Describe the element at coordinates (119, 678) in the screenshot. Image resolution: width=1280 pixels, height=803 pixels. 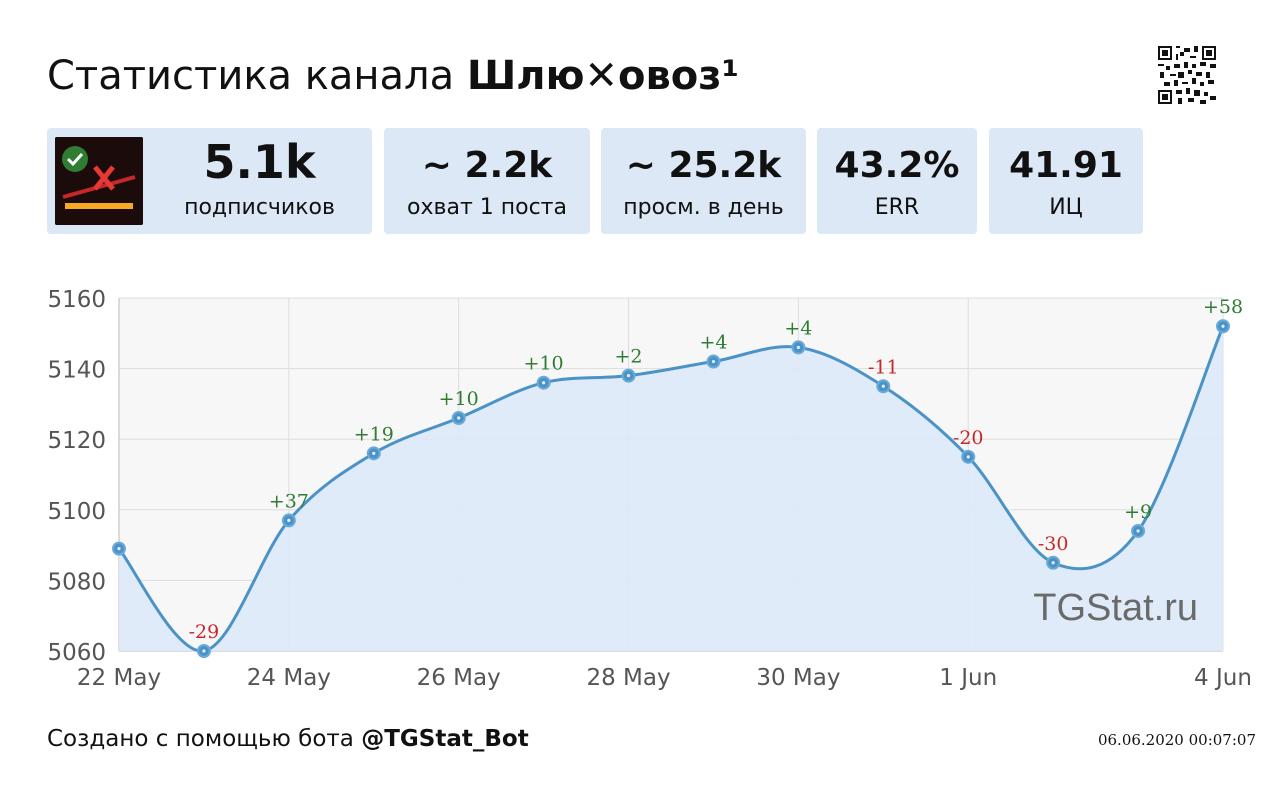
I see `x-tick-label: 22 May` at that location.